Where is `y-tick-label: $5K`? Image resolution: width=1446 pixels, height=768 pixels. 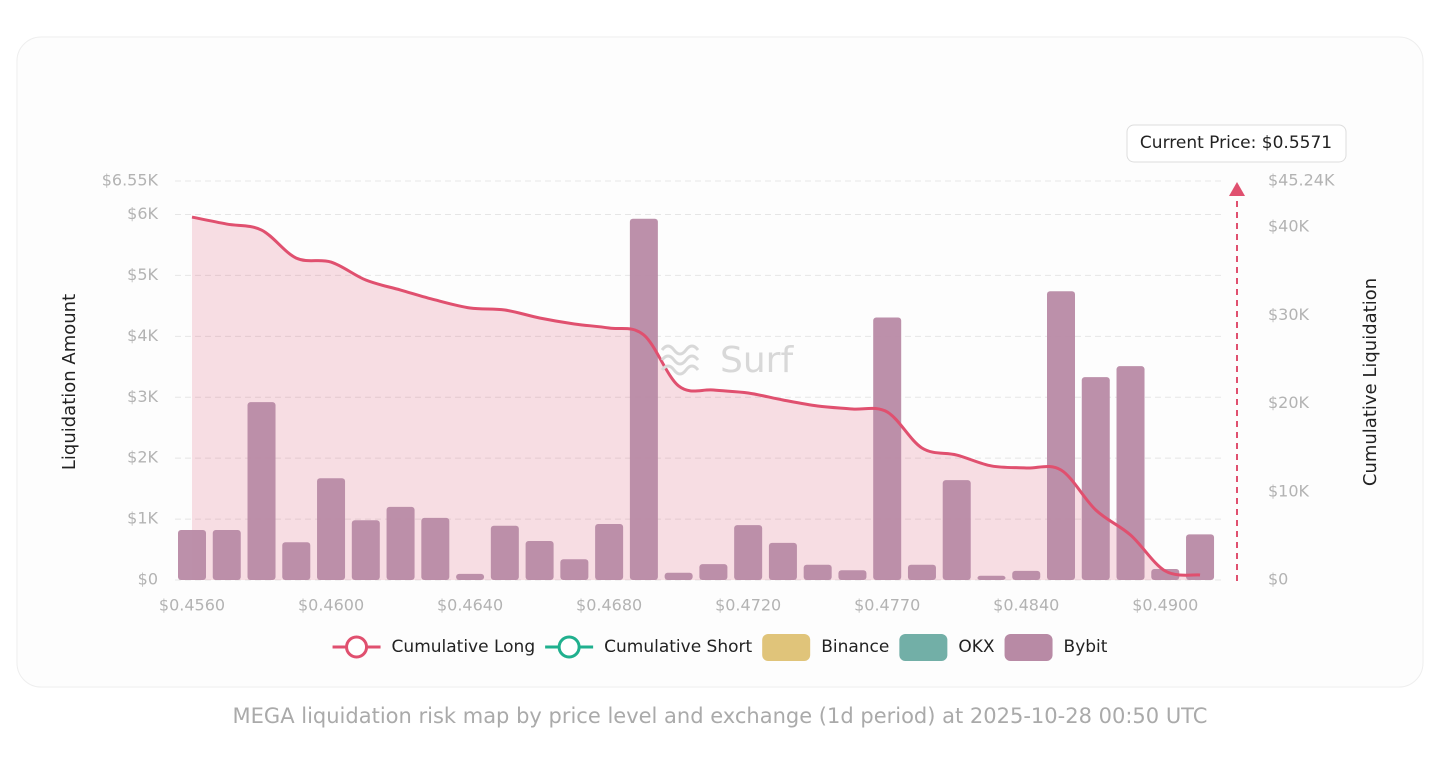
y-tick-label: $5K is located at coordinates (142, 274).